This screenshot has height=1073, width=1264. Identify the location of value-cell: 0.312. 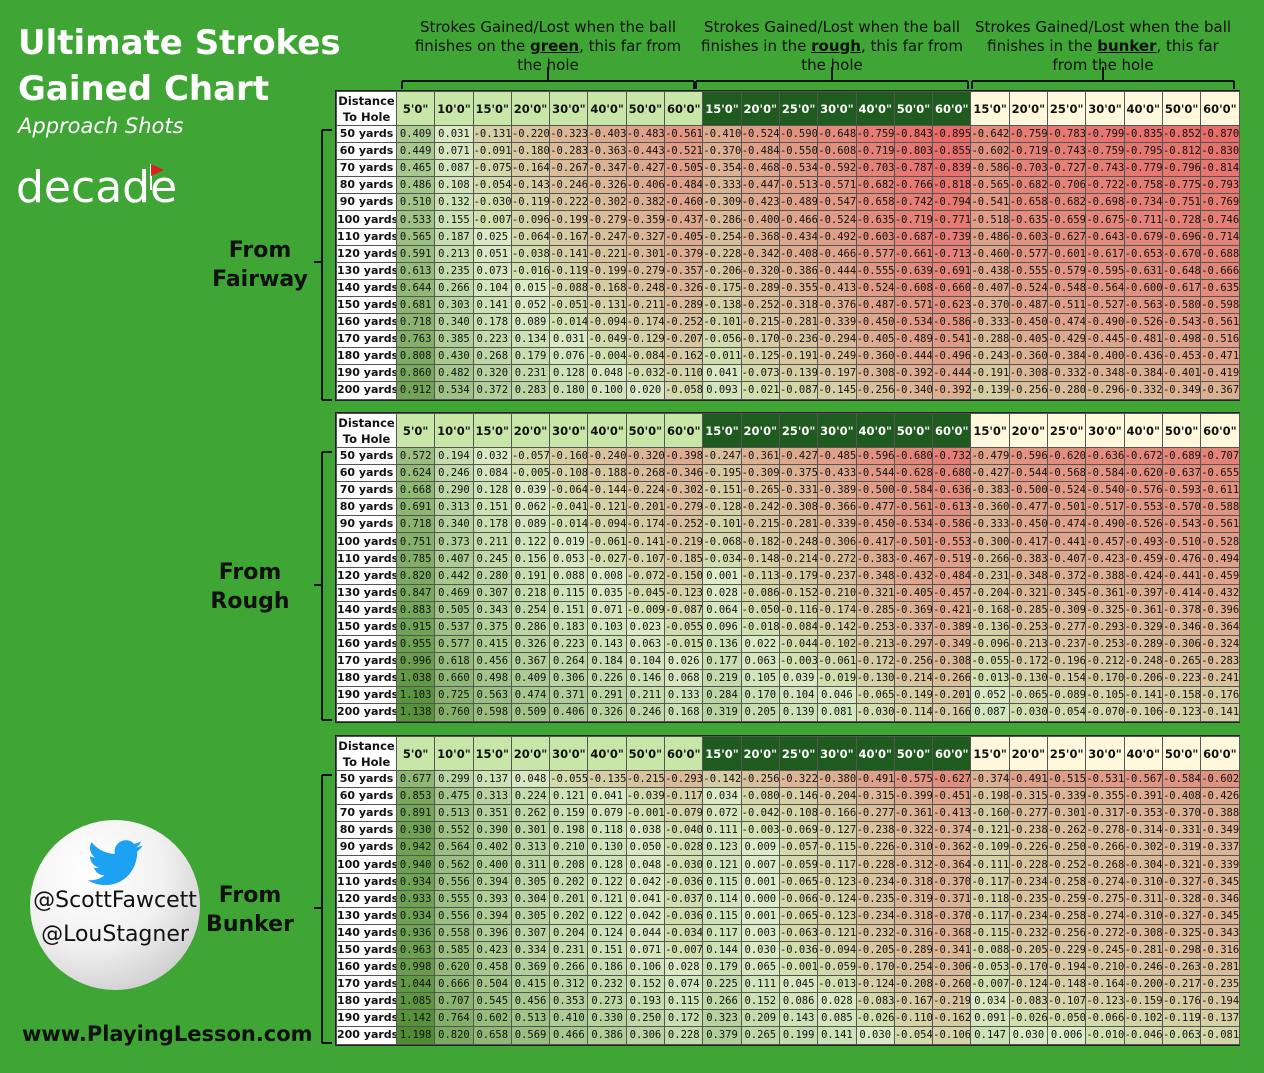
(569, 984).